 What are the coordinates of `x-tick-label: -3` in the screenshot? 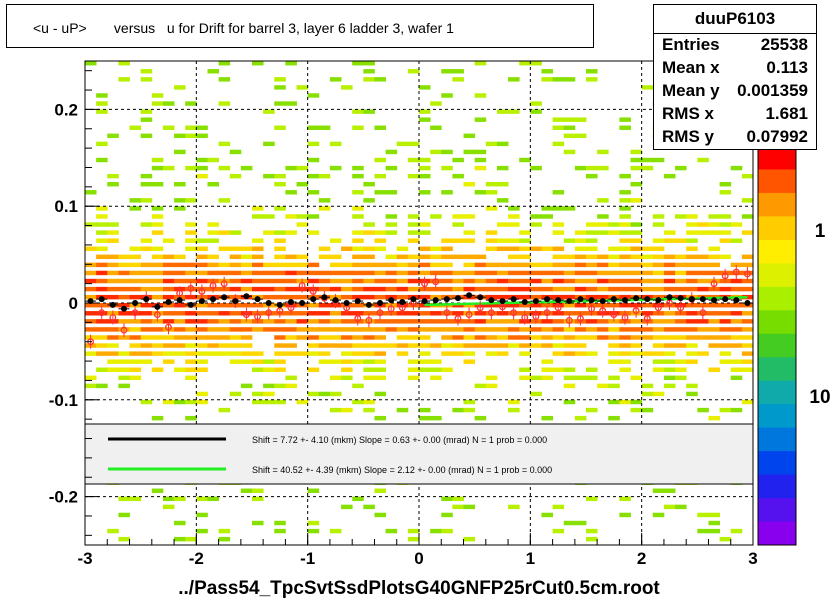 It's located at (84, 558).